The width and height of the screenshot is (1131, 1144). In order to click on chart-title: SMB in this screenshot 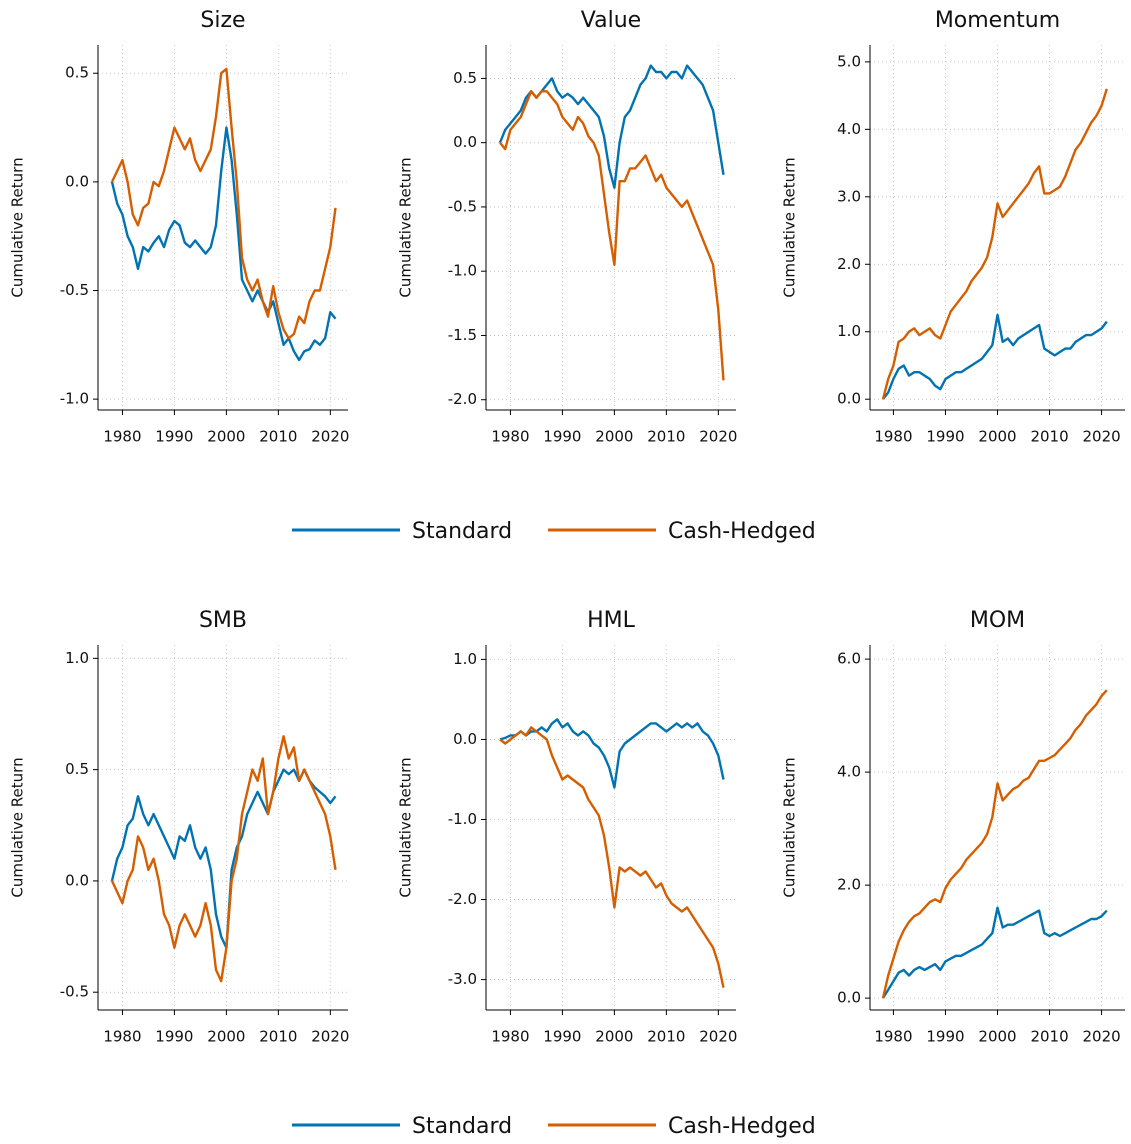, I will do `click(223, 620)`.